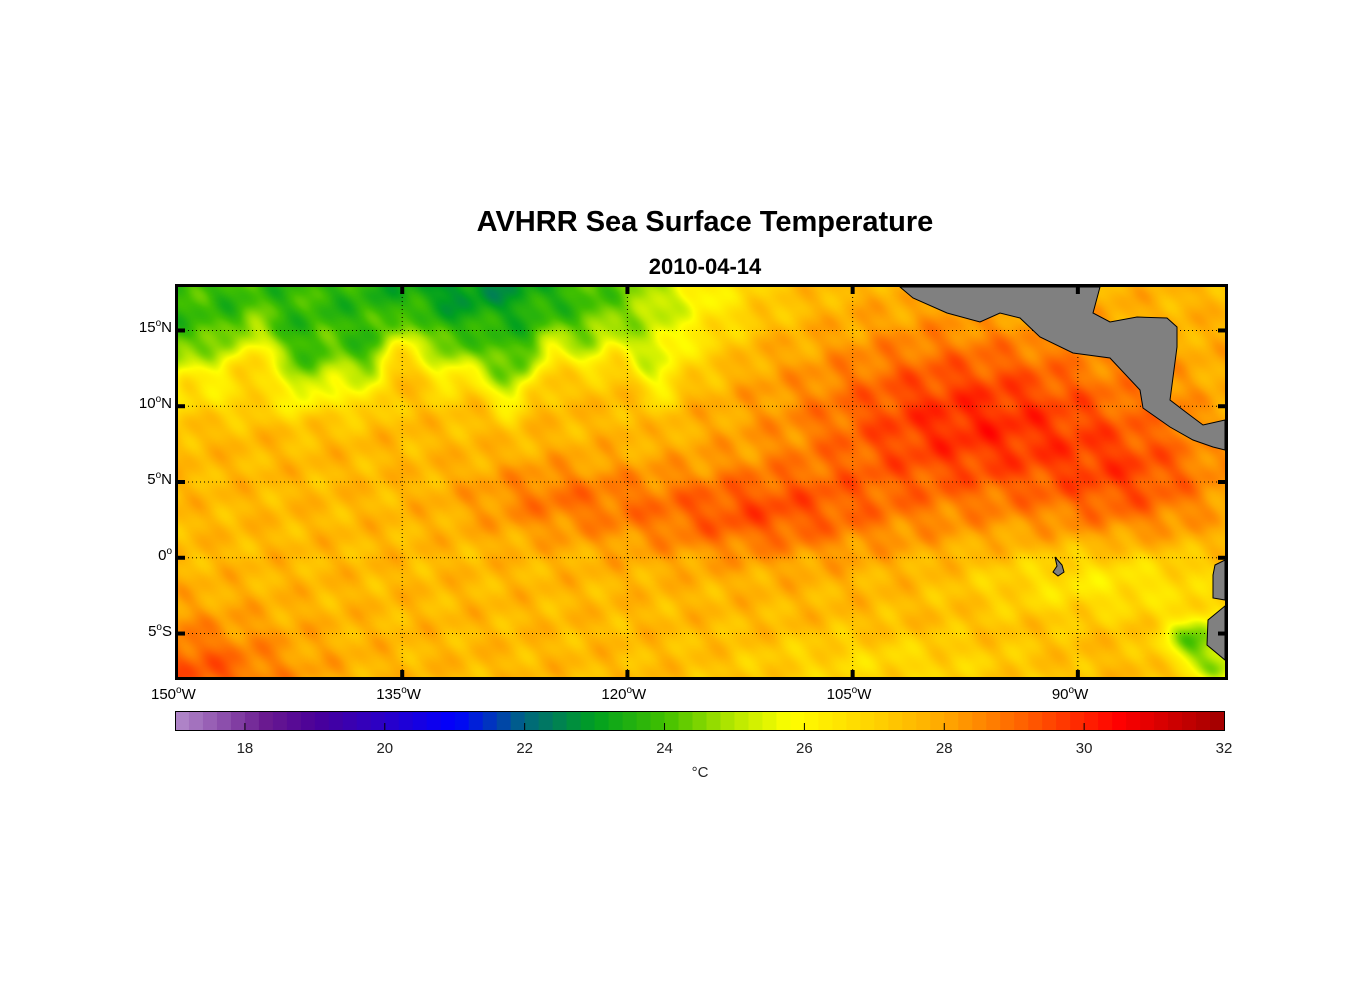 This screenshot has height=1000, width=1356. I want to click on lon-tick-label: 105oW, so click(849, 694).